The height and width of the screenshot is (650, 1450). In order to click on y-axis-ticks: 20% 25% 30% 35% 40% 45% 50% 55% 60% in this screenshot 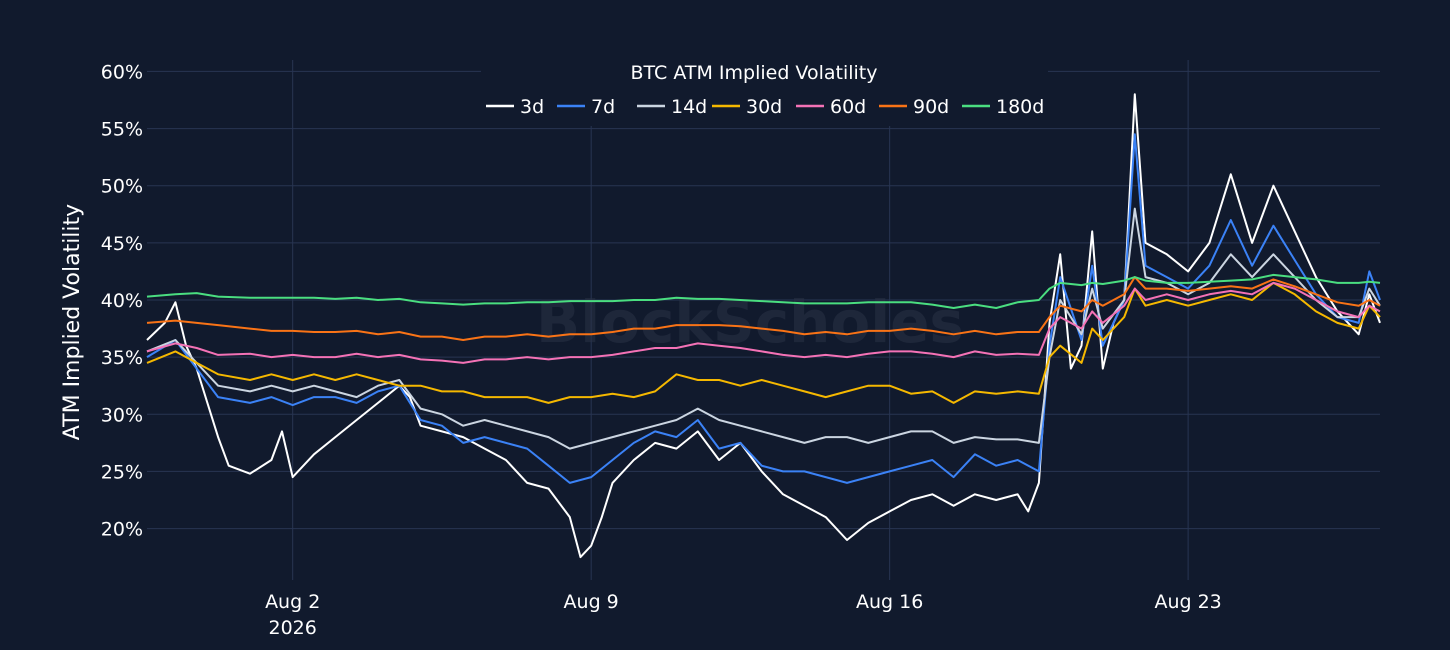, I will do `click(122, 300)`.